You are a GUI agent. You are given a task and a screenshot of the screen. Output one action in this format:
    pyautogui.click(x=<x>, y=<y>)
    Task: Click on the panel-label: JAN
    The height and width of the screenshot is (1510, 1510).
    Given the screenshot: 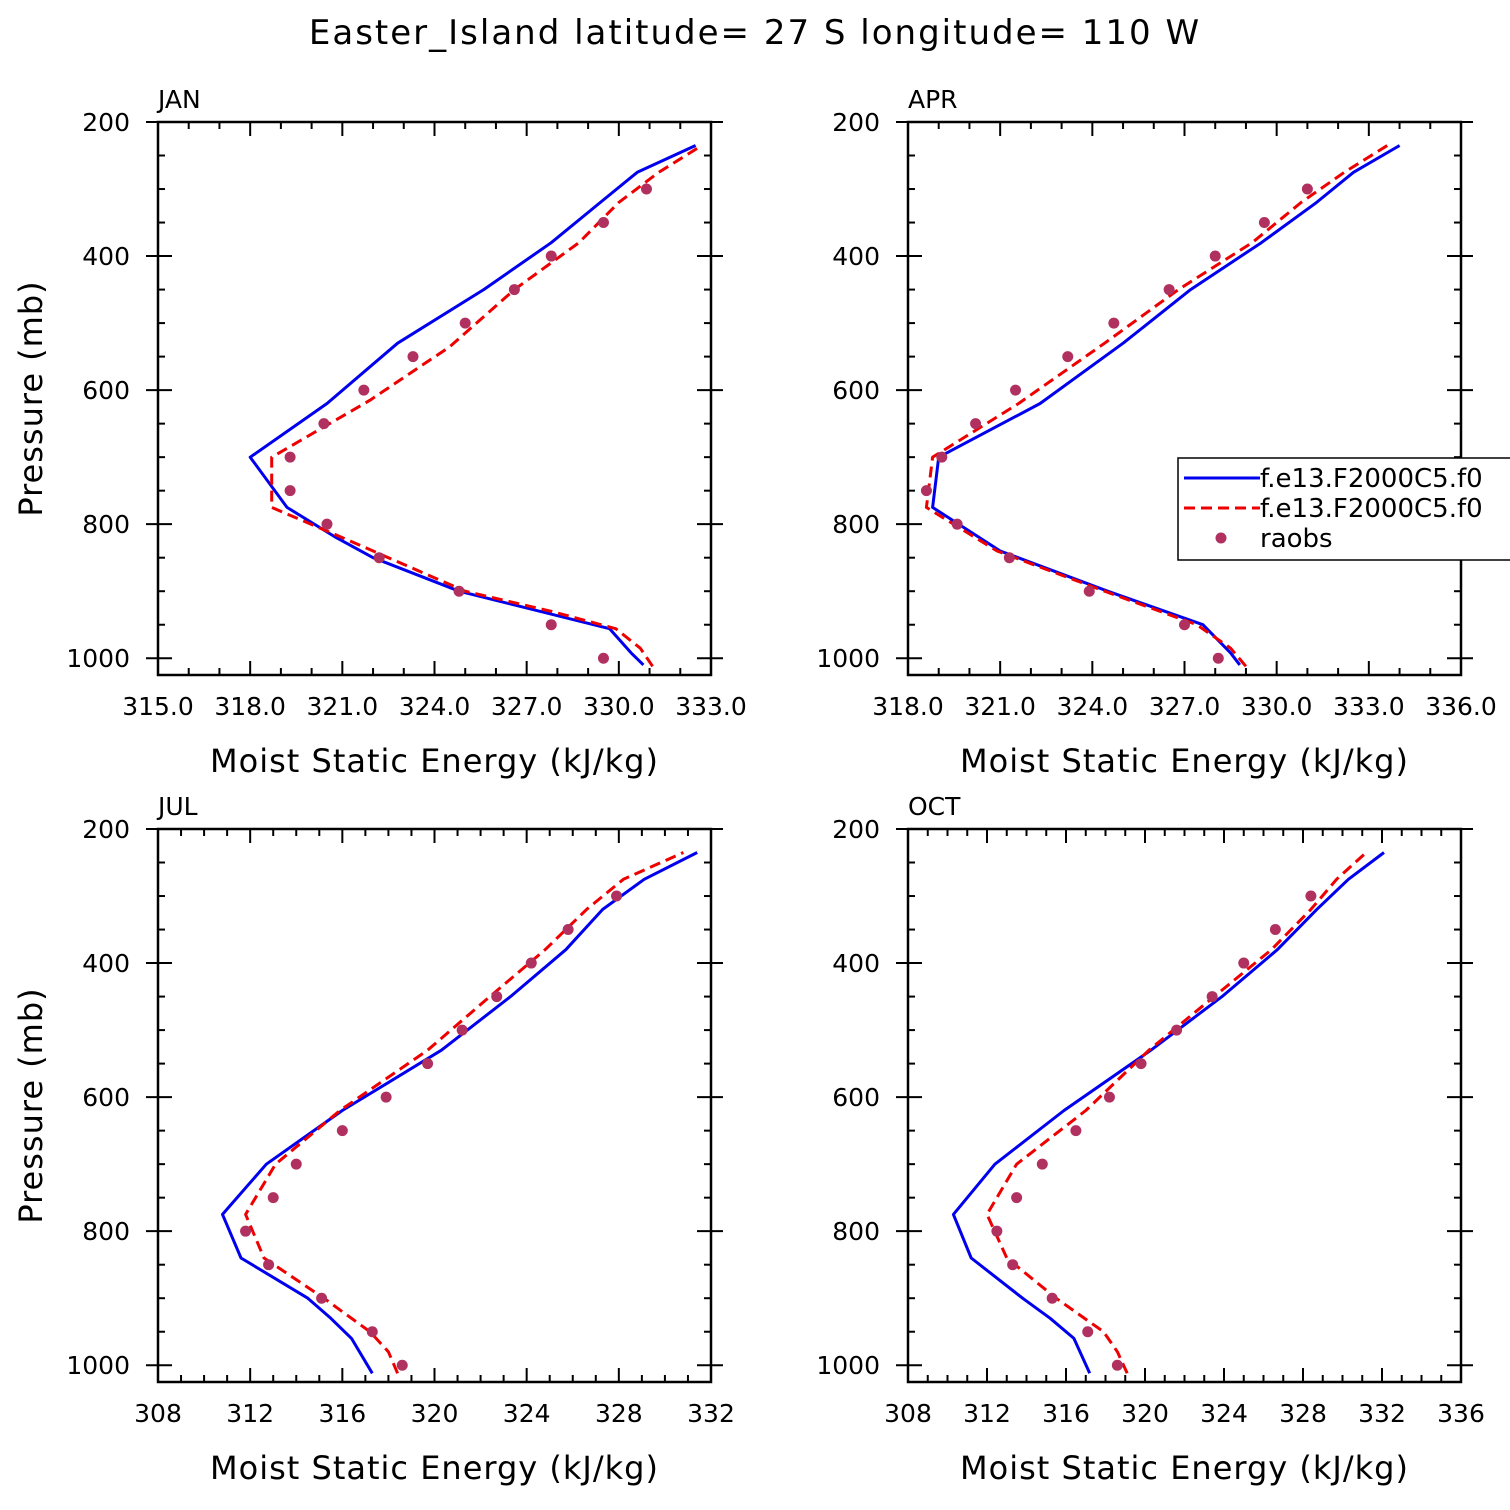 What is the action you would take?
    pyautogui.click(x=178, y=99)
    